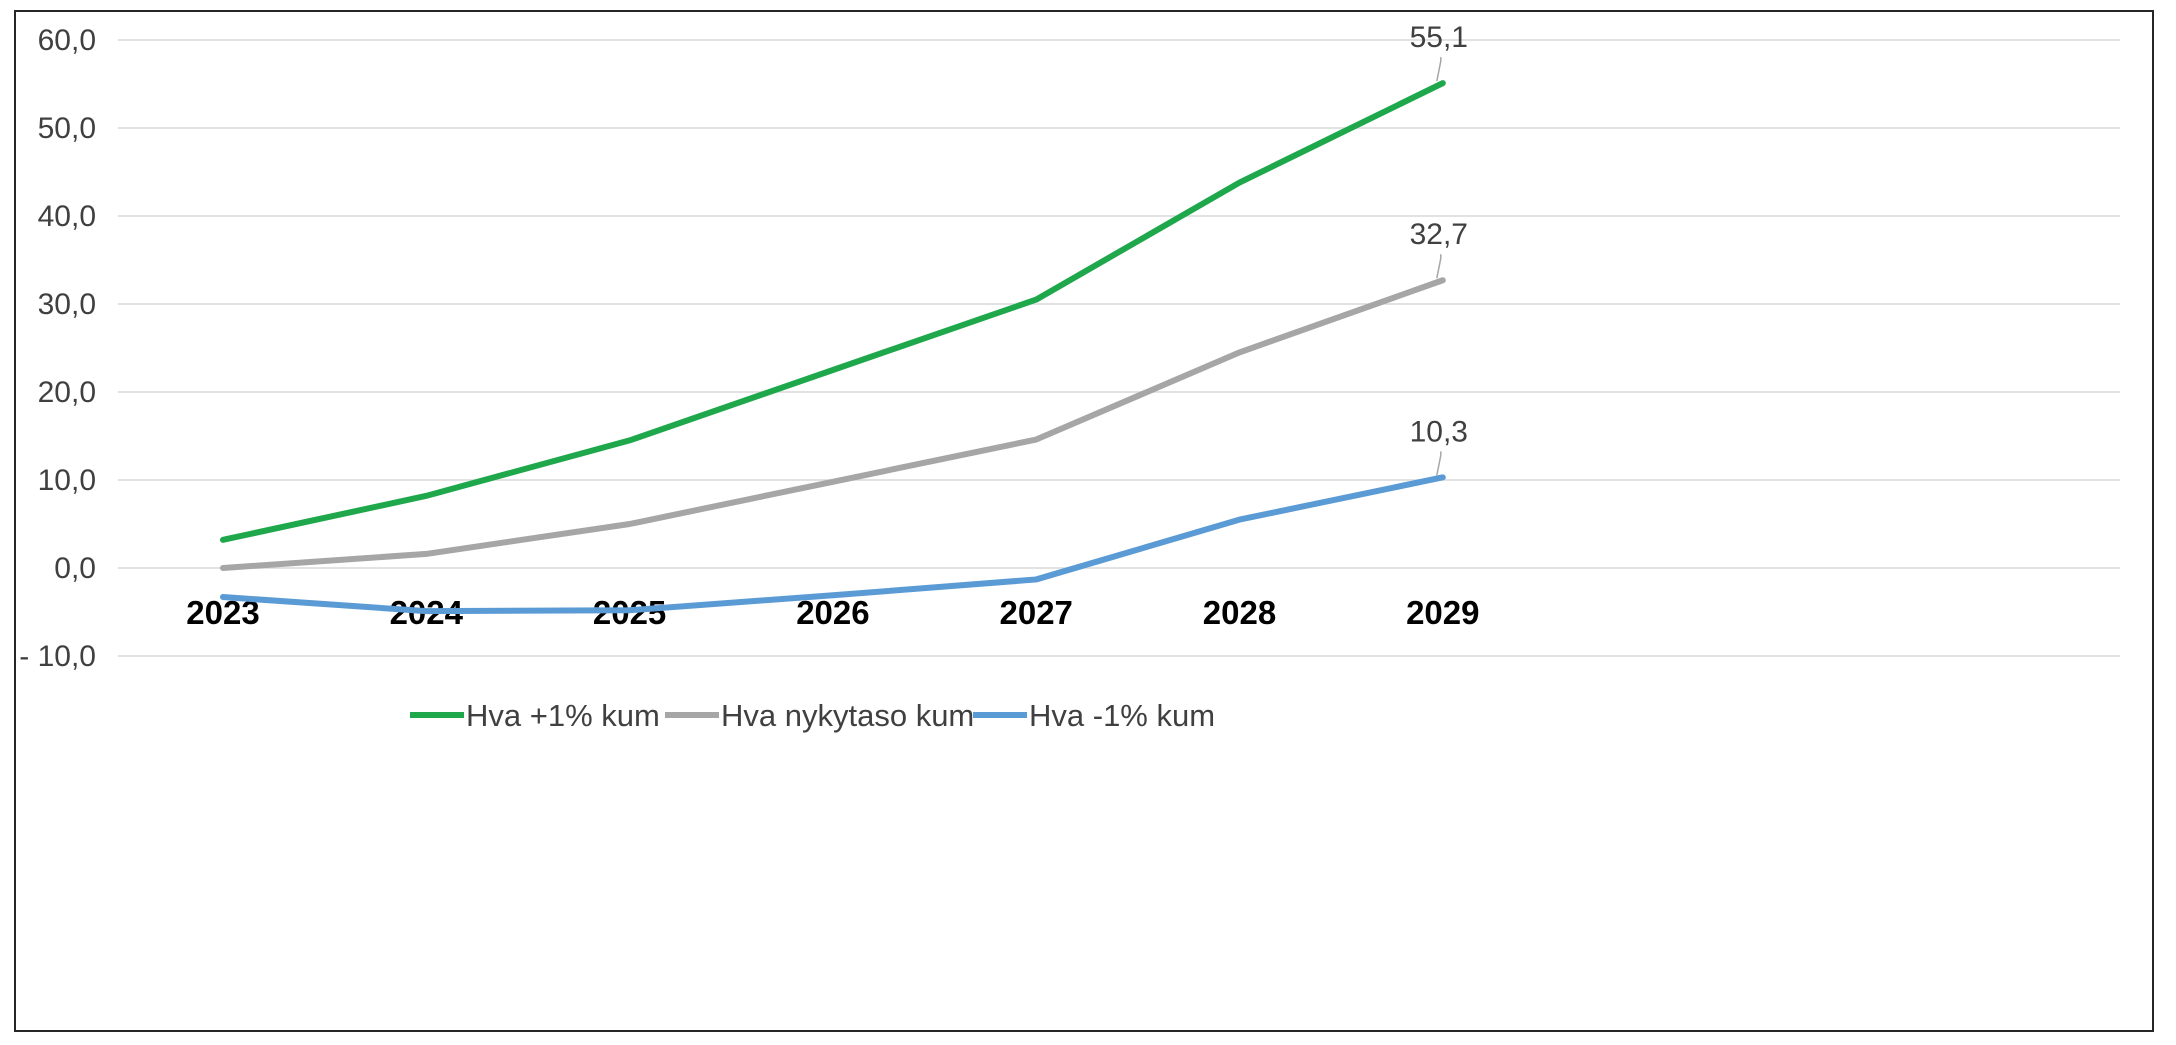 The width and height of the screenshot is (2176, 1045). I want to click on y-tick-label: - 10,0, so click(57, 656).